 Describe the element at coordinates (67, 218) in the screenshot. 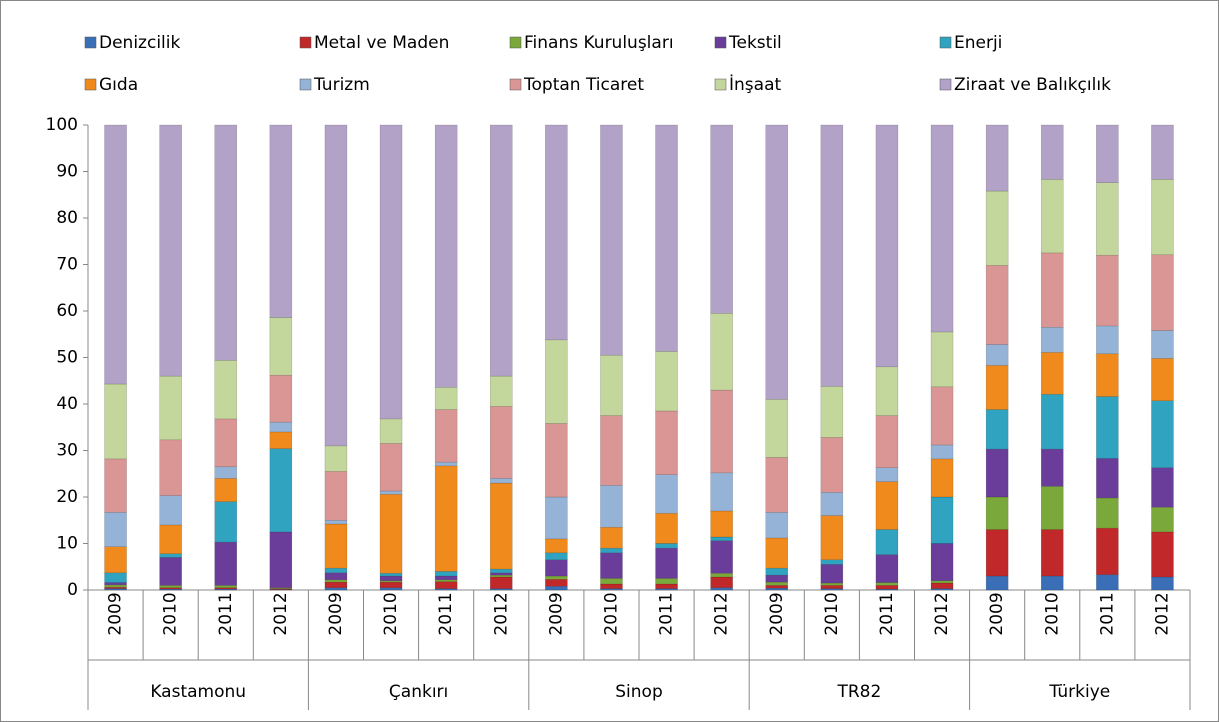

I see `y-tick-label: 80` at that location.